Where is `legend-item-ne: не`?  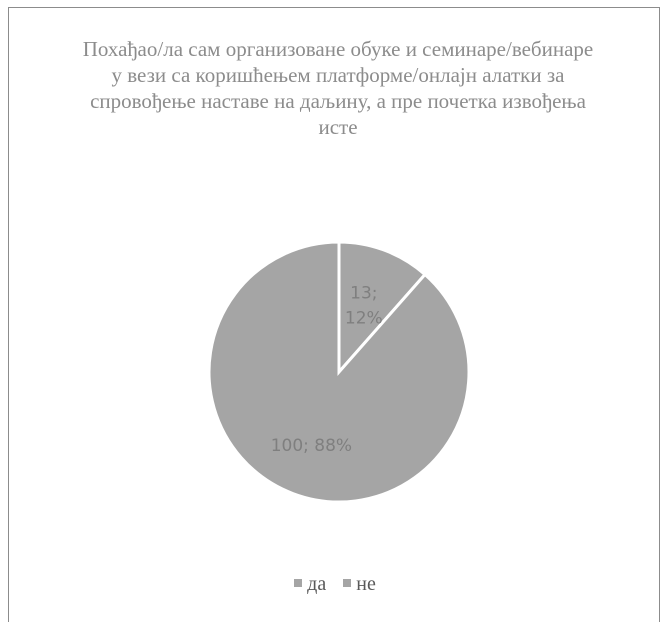
legend-item-ne: не is located at coordinates (359, 584).